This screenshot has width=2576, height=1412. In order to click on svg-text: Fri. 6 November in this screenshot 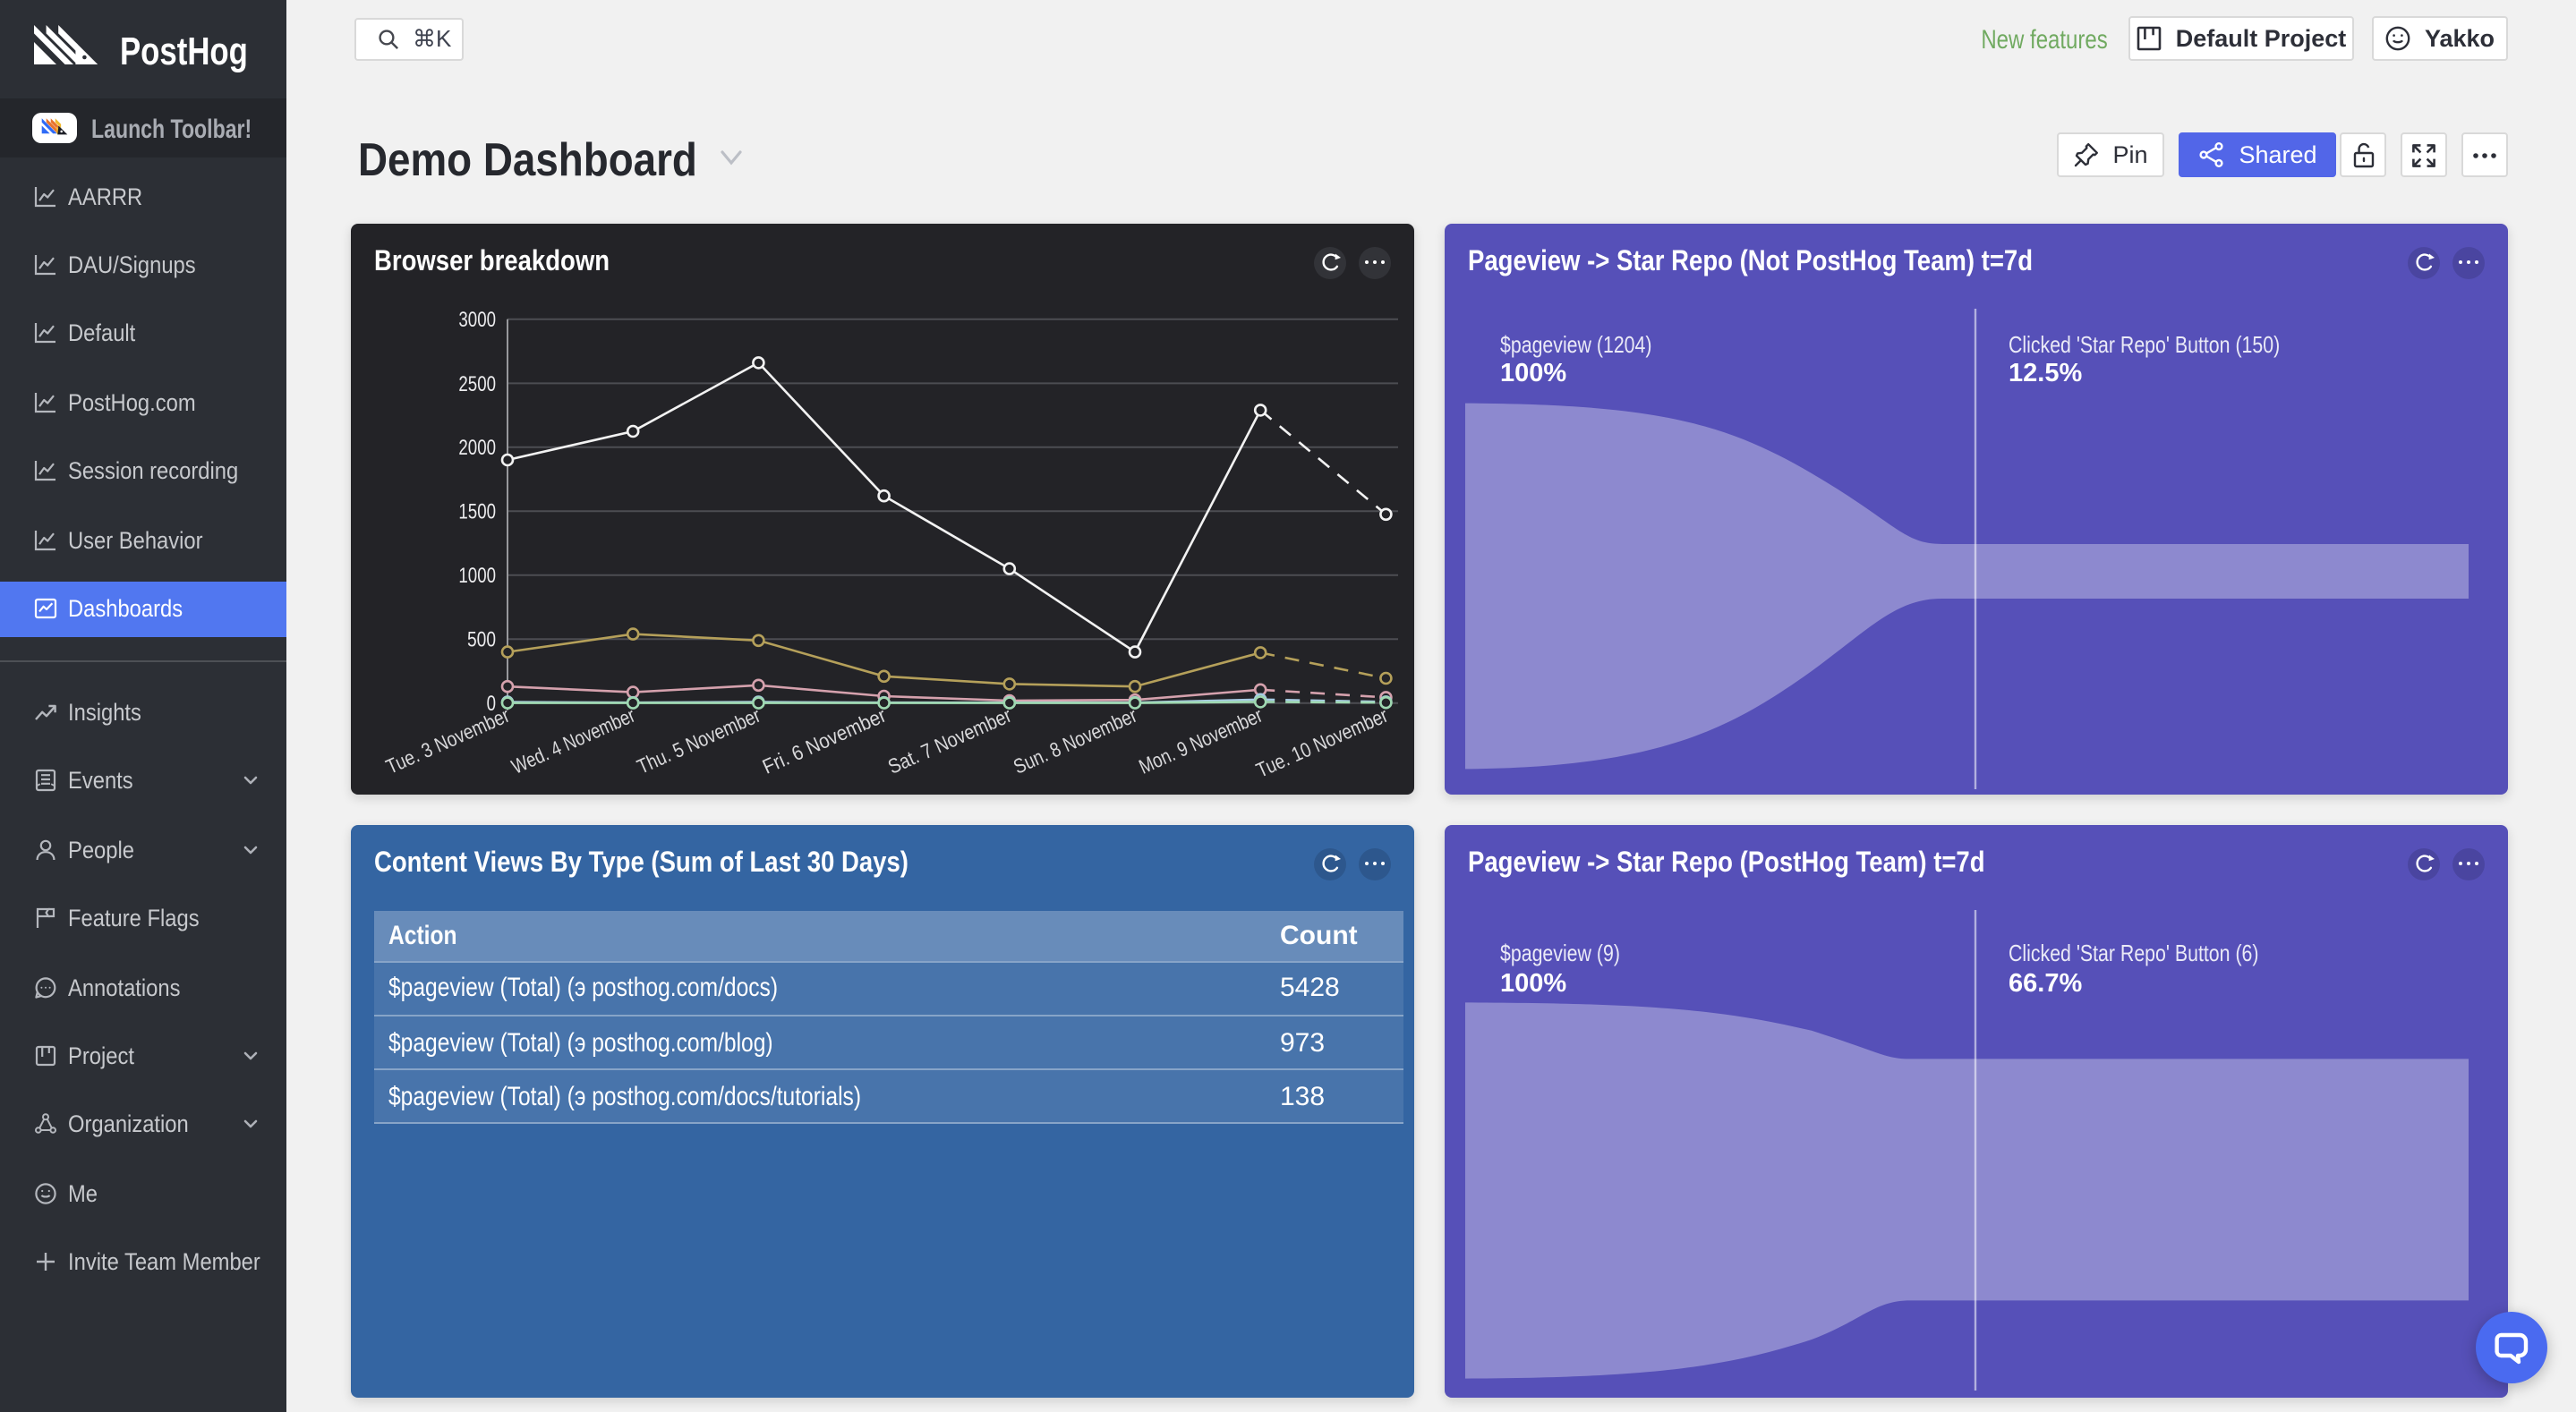, I will do `click(824, 740)`.